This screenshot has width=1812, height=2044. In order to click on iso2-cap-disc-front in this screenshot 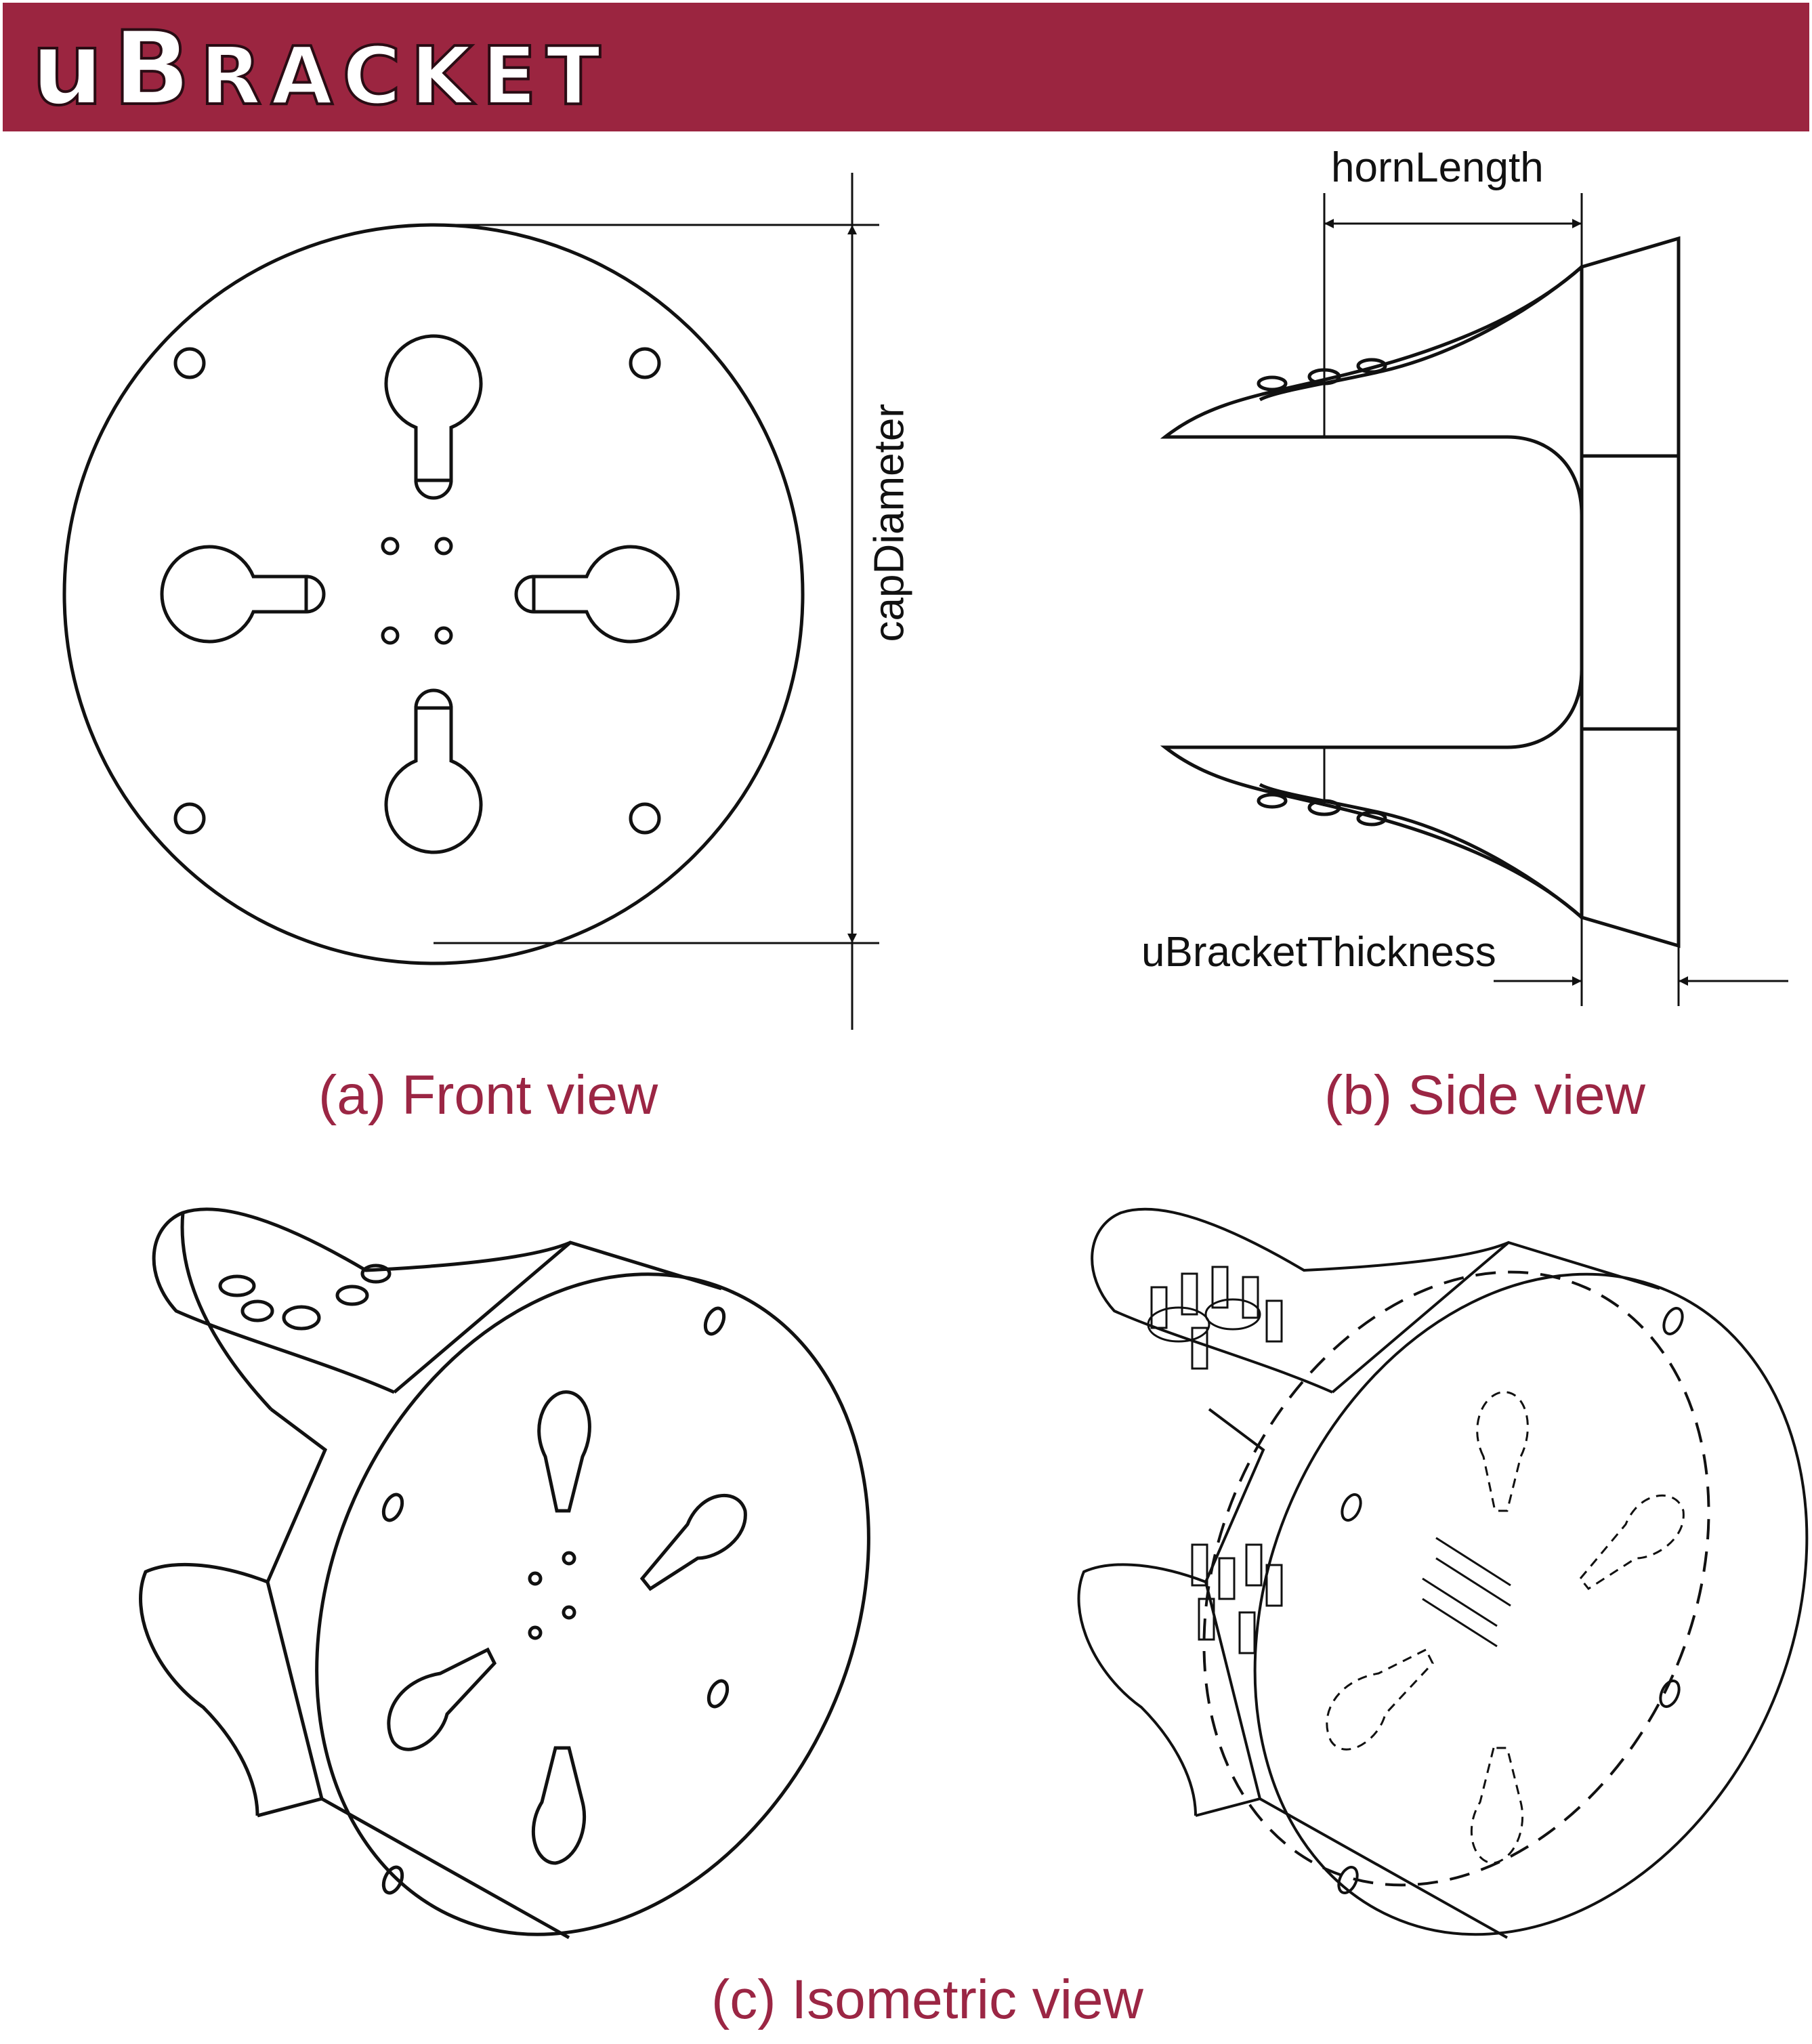, I will do `click(1531, 1604)`.